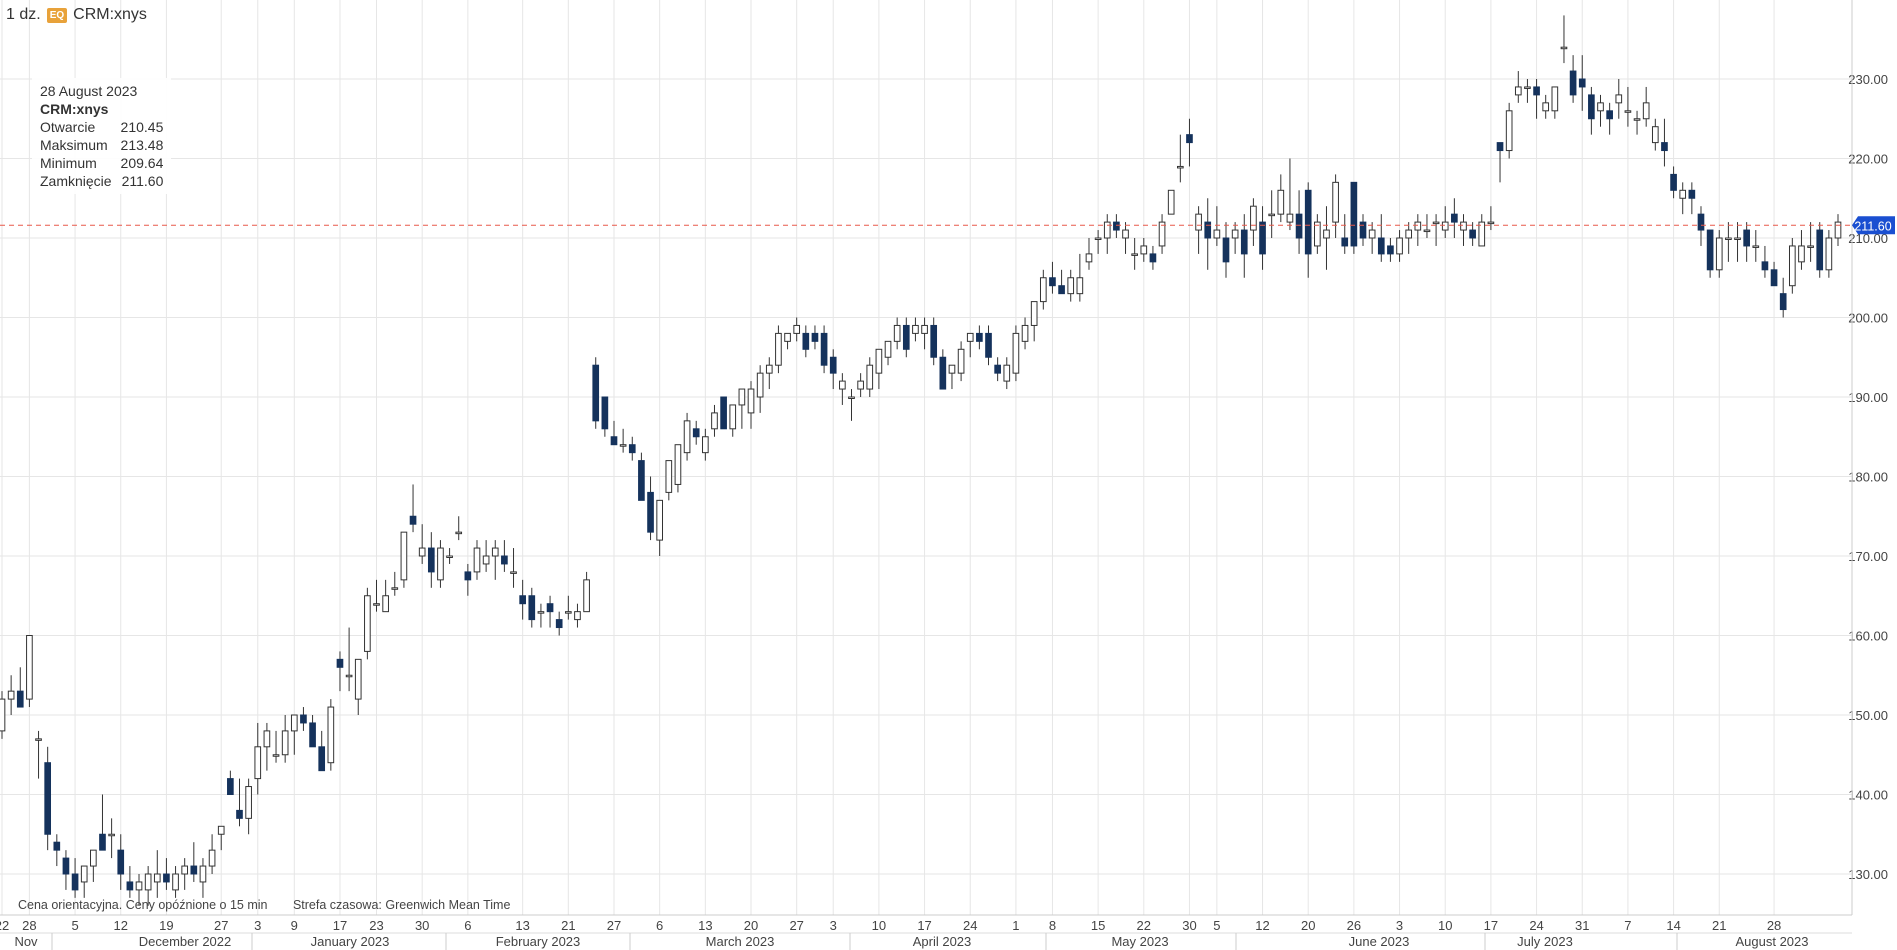 This screenshot has height=950, width=1897. What do you see at coordinates (522, 925) in the screenshot?
I see `x-tick-label: 13` at bounding box center [522, 925].